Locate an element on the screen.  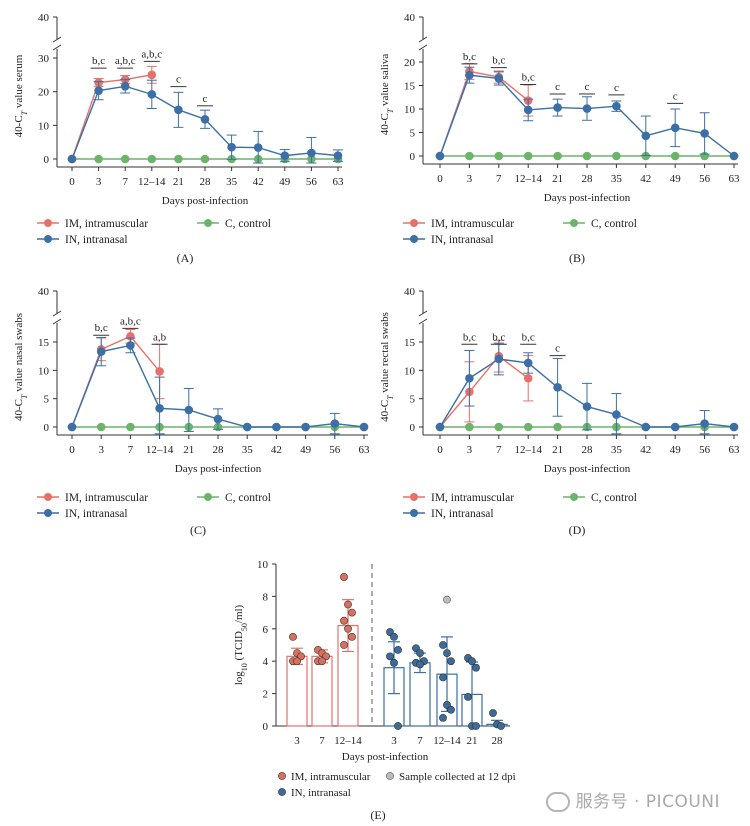
series-c is located at coordinates (205, 159).